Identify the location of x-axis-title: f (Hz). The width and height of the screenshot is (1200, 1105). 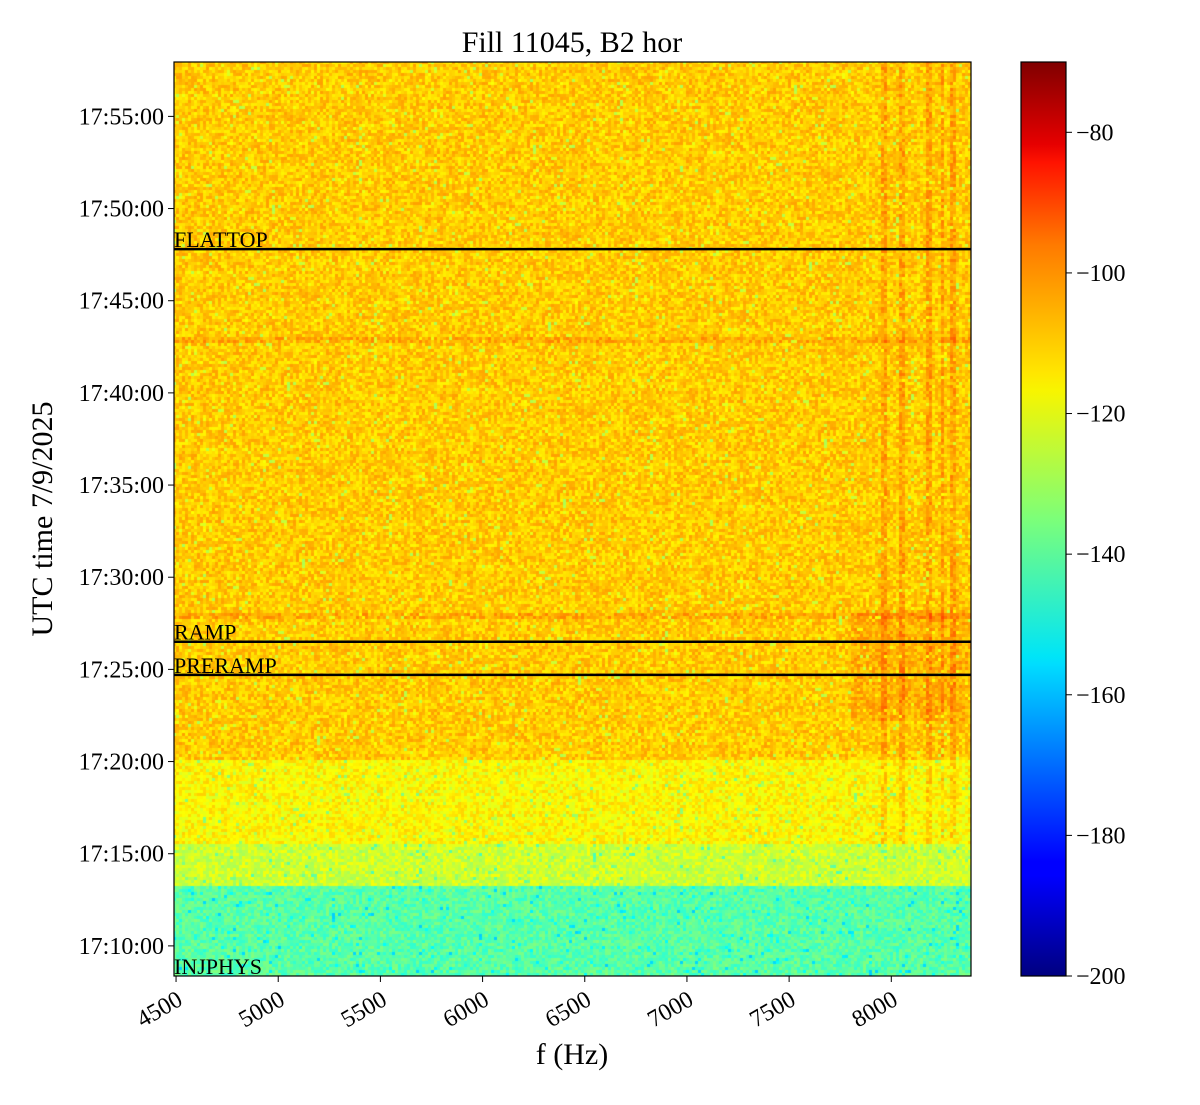
(572, 1054).